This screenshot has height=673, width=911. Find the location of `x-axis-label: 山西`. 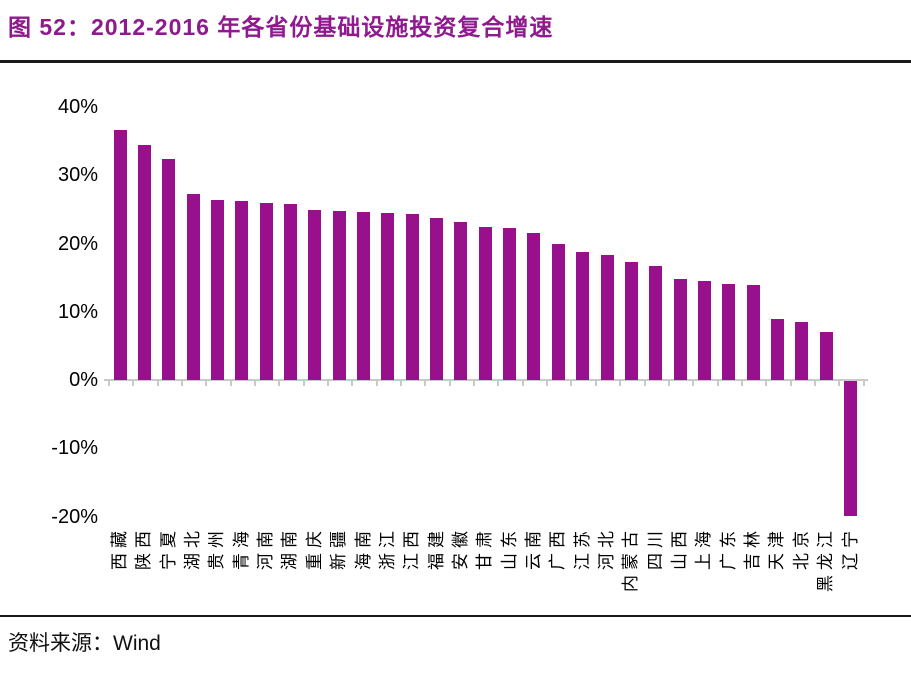

x-axis-label: 山西 is located at coordinates (680, 548).